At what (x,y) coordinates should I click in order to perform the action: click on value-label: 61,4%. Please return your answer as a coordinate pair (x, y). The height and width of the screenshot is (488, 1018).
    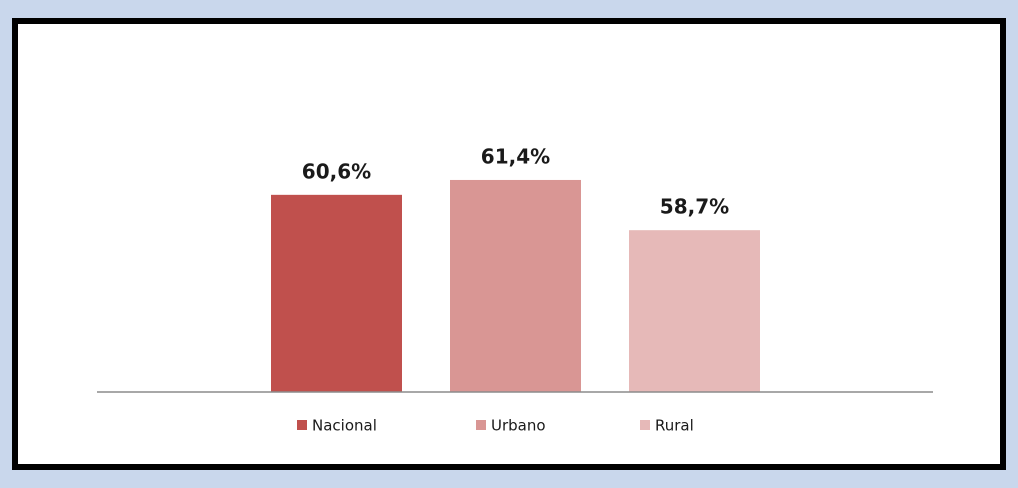
    Looking at the image, I should click on (515, 156).